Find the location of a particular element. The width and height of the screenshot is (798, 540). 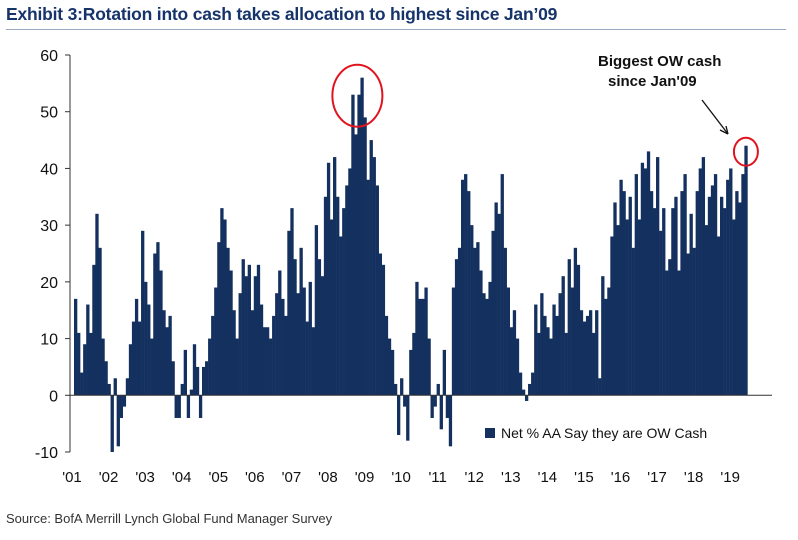

x-tick-label: '17 is located at coordinates (657, 477).